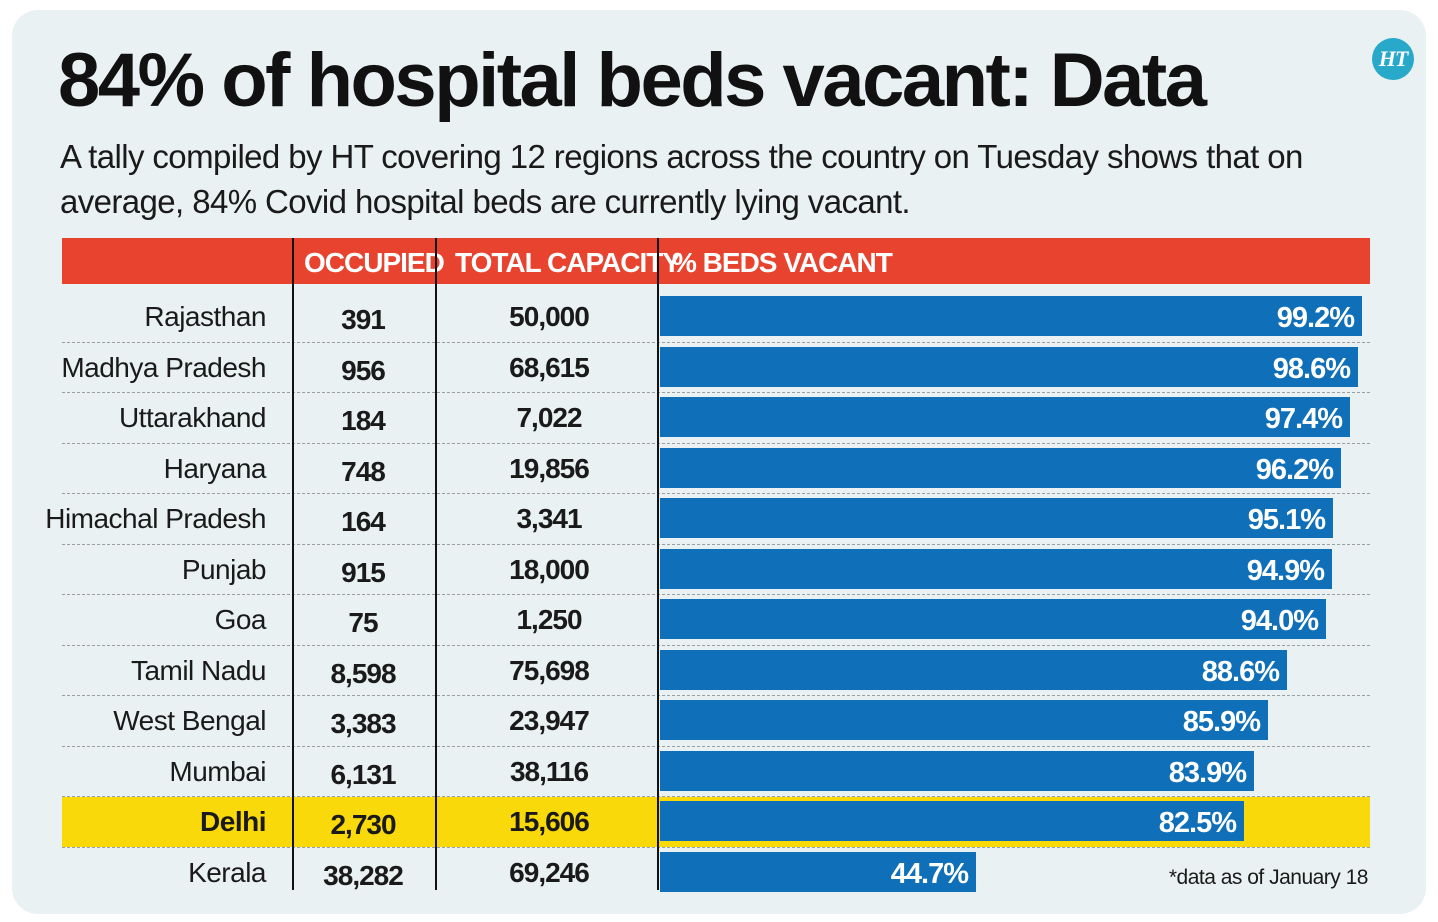 This screenshot has width=1438, height=922. I want to click on vacant-bar: 98.6%, so click(1009, 366).